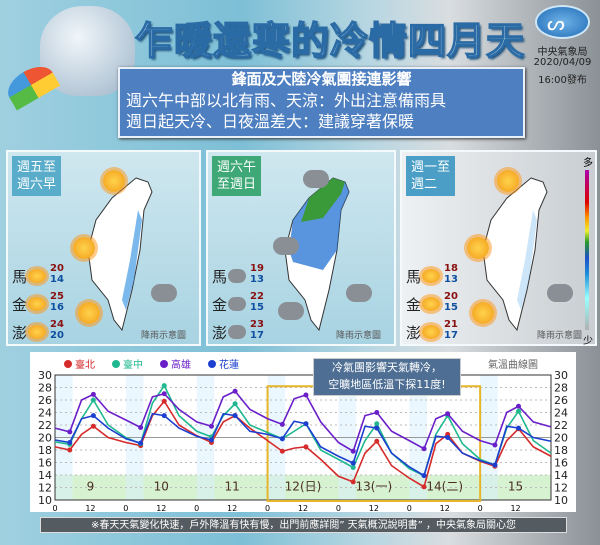 The image size is (600, 545). What do you see at coordinates (562, 52) in the screenshot?
I see `agency-name: 中央氣象局` at bounding box center [562, 52].